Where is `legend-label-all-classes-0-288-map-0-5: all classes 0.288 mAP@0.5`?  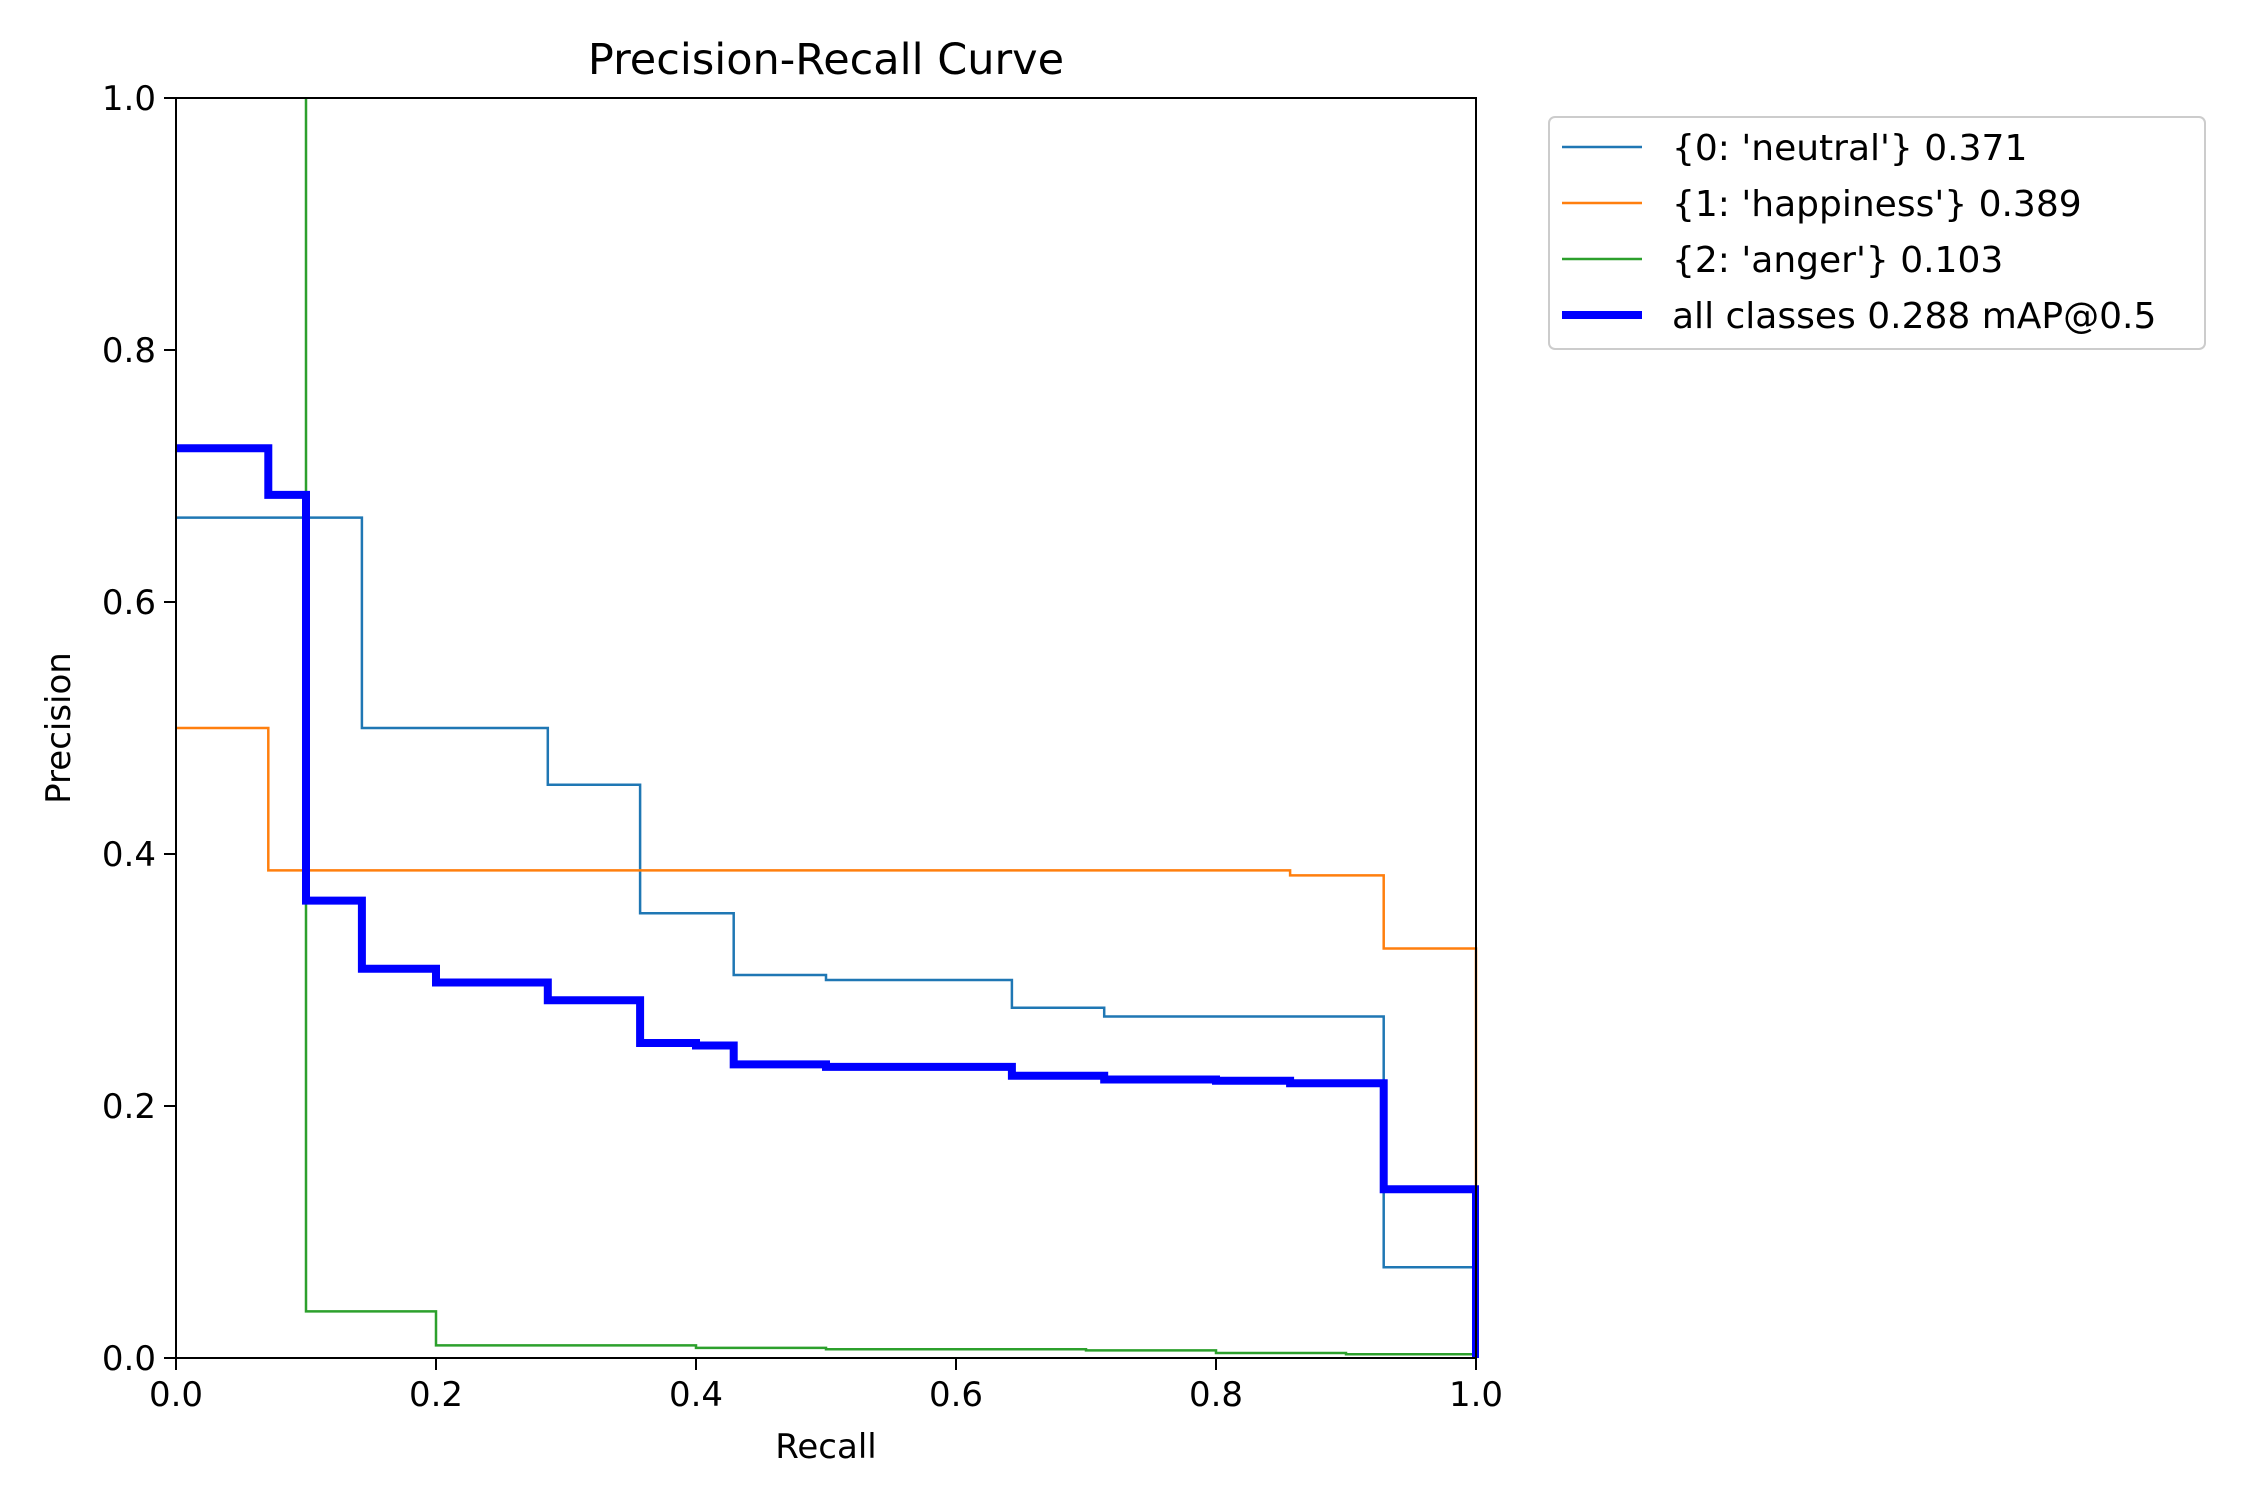 legend-label-all-classes-0-288-map-0-5: all classes 0.288 mAP@0.5 is located at coordinates (1914, 316).